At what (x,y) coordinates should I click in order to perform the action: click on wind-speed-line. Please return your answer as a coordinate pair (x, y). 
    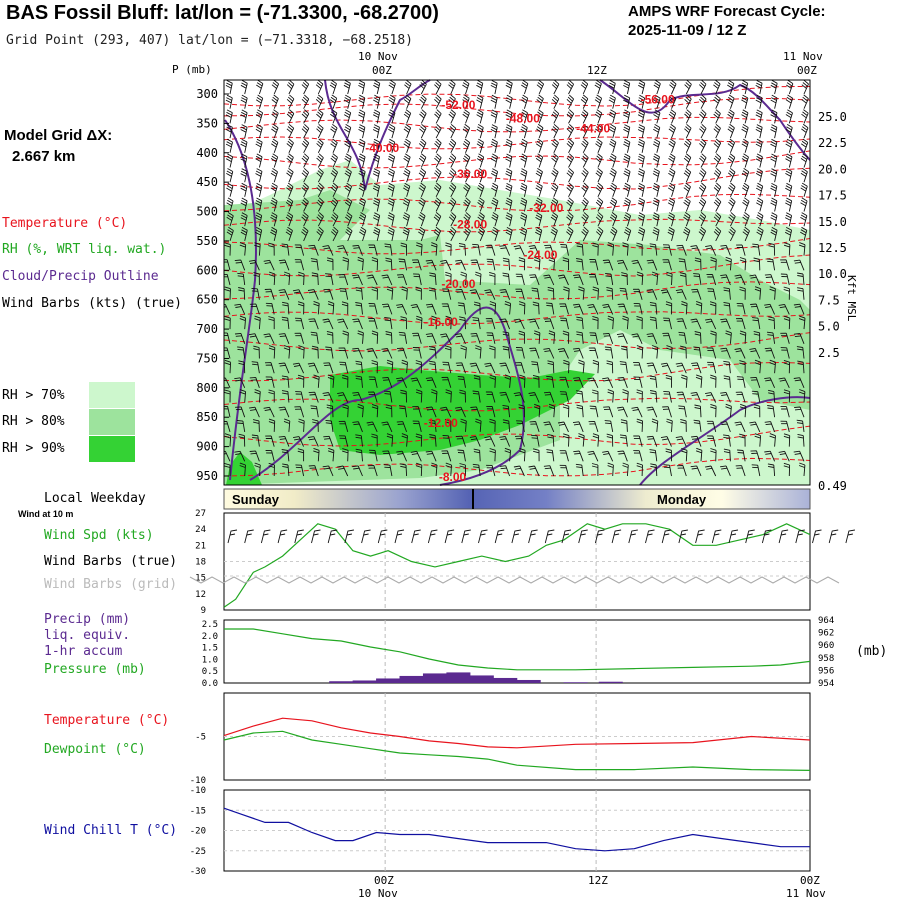
    Looking at the image, I should click on (517, 565).